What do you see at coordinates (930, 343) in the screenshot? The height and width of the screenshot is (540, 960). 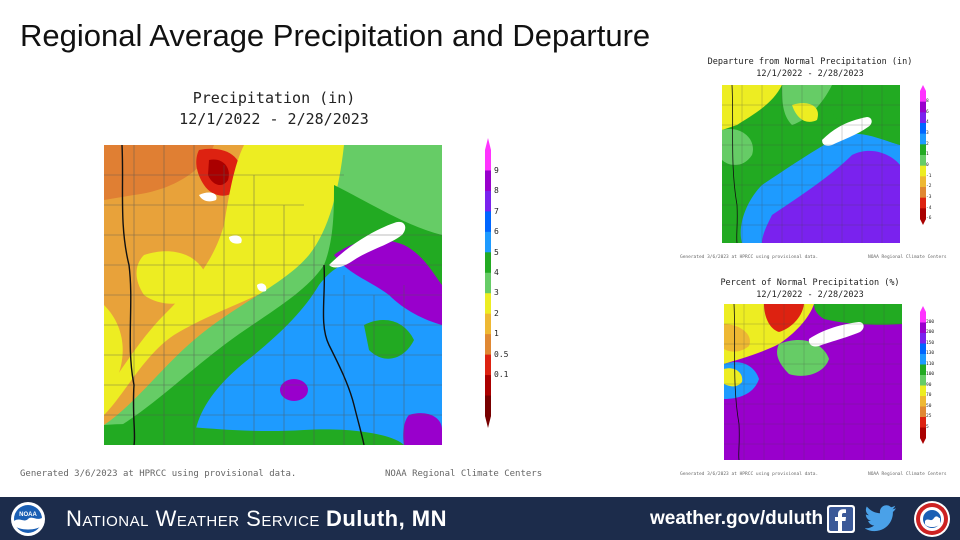 I see `percent-map-colorbar-label: 150` at bounding box center [930, 343].